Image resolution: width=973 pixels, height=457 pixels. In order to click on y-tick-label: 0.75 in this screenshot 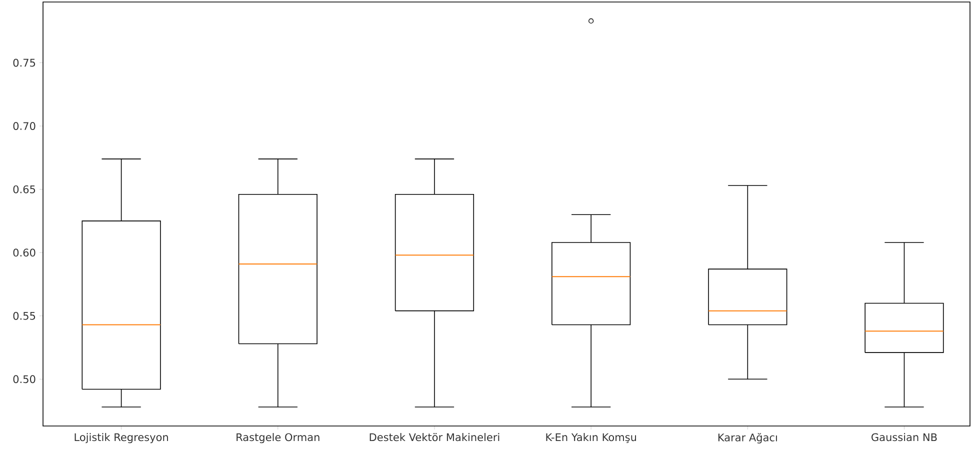, I will do `click(24, 62)`.